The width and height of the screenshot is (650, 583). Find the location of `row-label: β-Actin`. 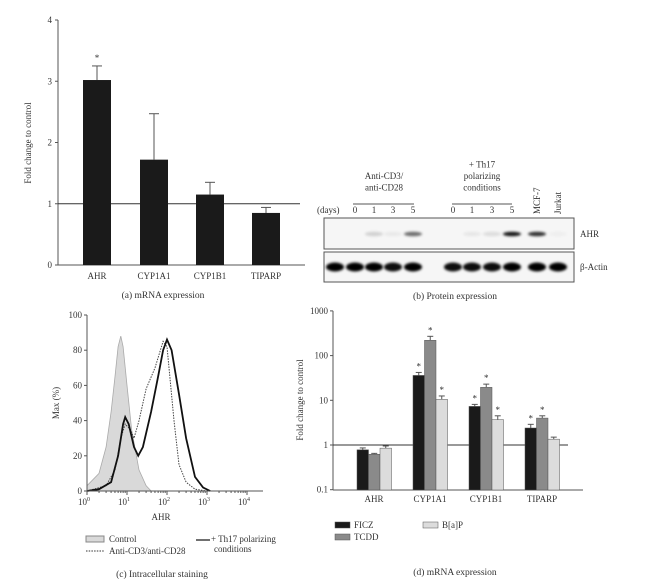

row-label: β-Actin is located at coordinates (594, 267).